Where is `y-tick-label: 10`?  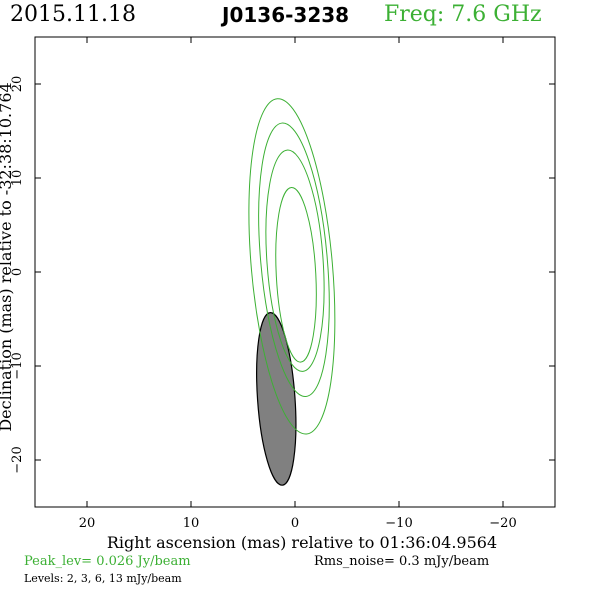 y-tick-label: 10 is located at coordinates (17, 178).